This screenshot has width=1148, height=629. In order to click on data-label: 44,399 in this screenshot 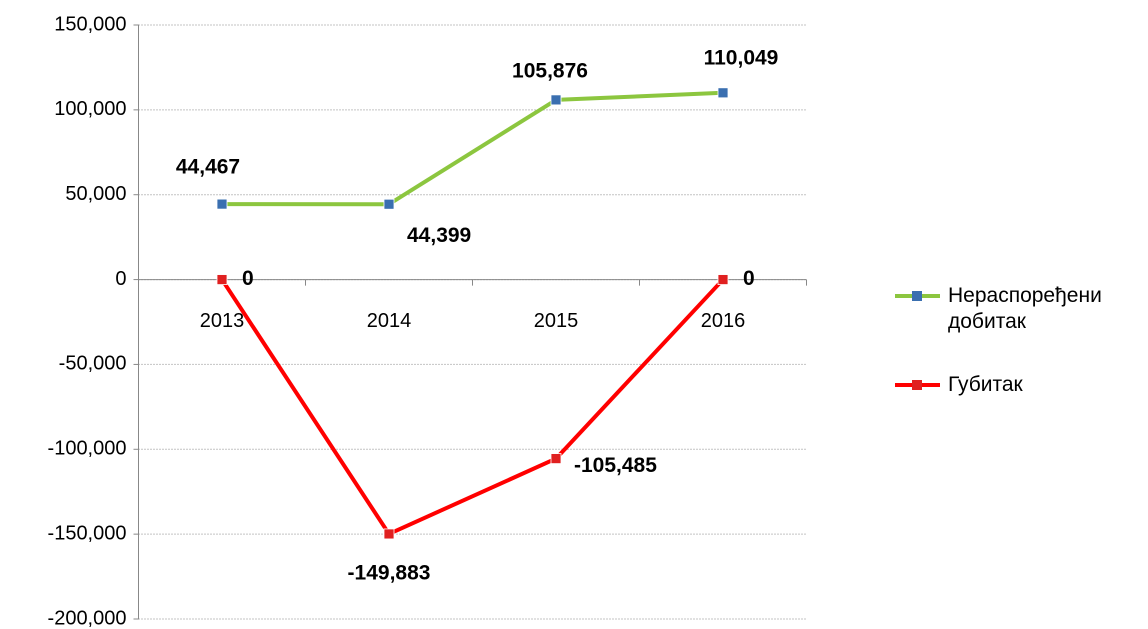, I will do `click(439, 235)`.